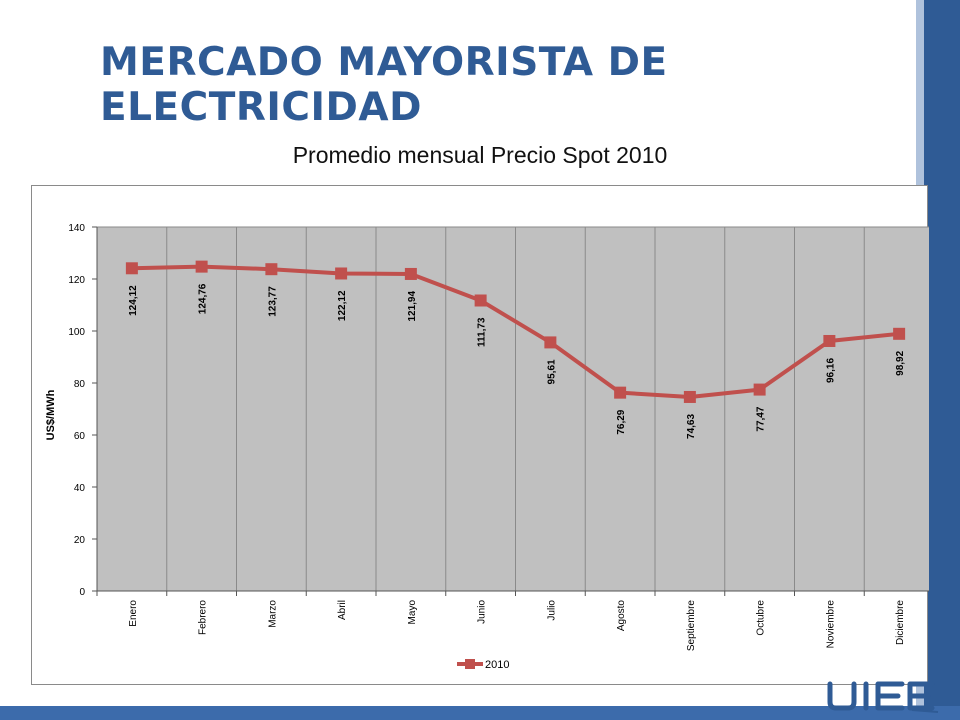 This screenshot has height=720, width=960. What do you see at coordinates (691, 626) in the screenshot?
I see `x-tick-label: Septiembre` at bounding box center [691, 626].